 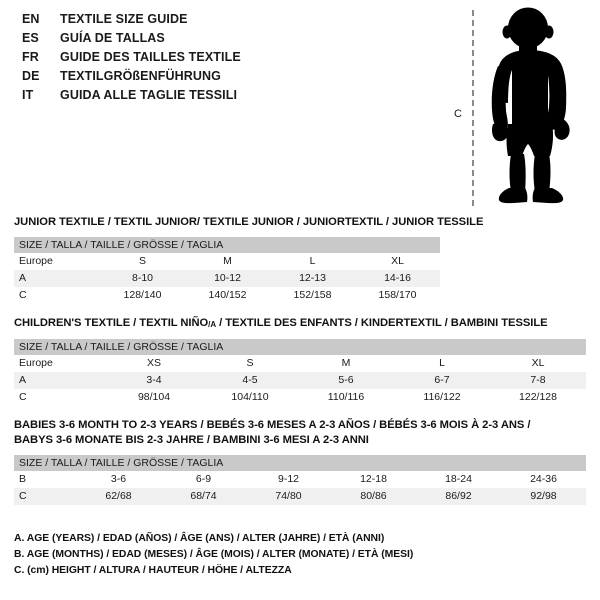 I want to click on table-cell: 74/80, so click(x=288, y=496).